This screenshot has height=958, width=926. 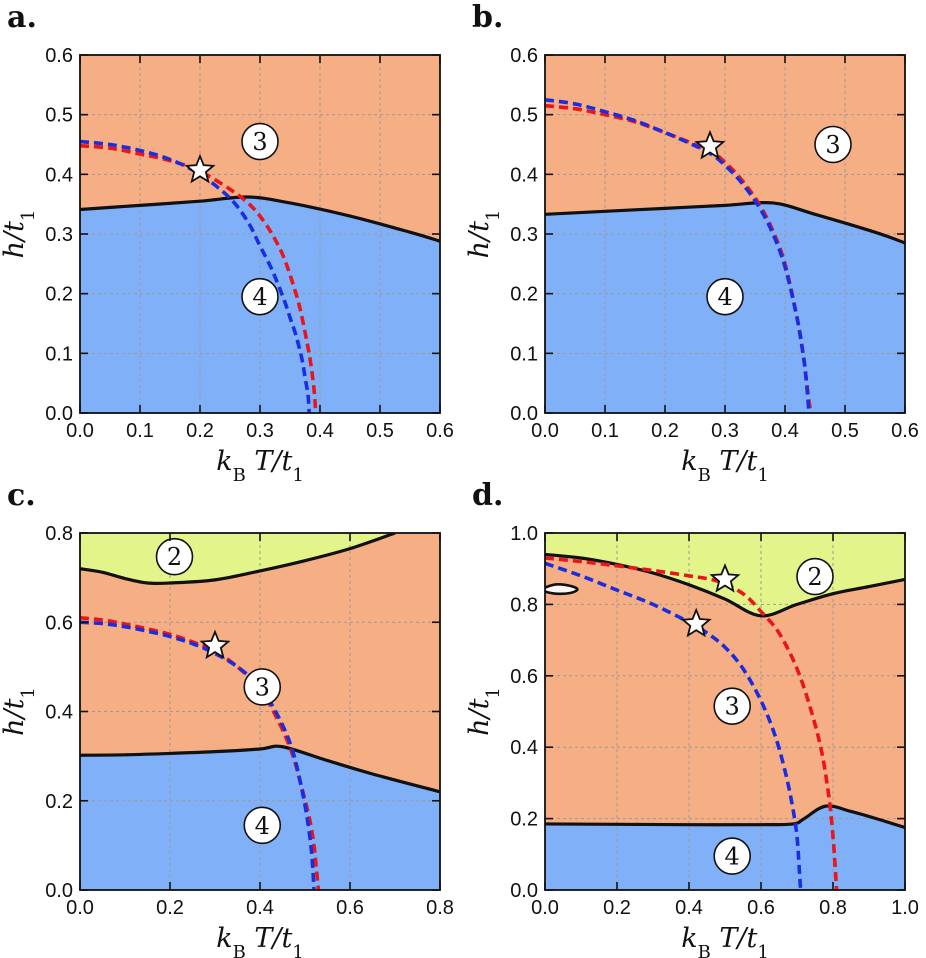 What do you see at coordinates (21, 495) in the screenshot?
I see `panel-label: c.` at bounding box center [21, 495].